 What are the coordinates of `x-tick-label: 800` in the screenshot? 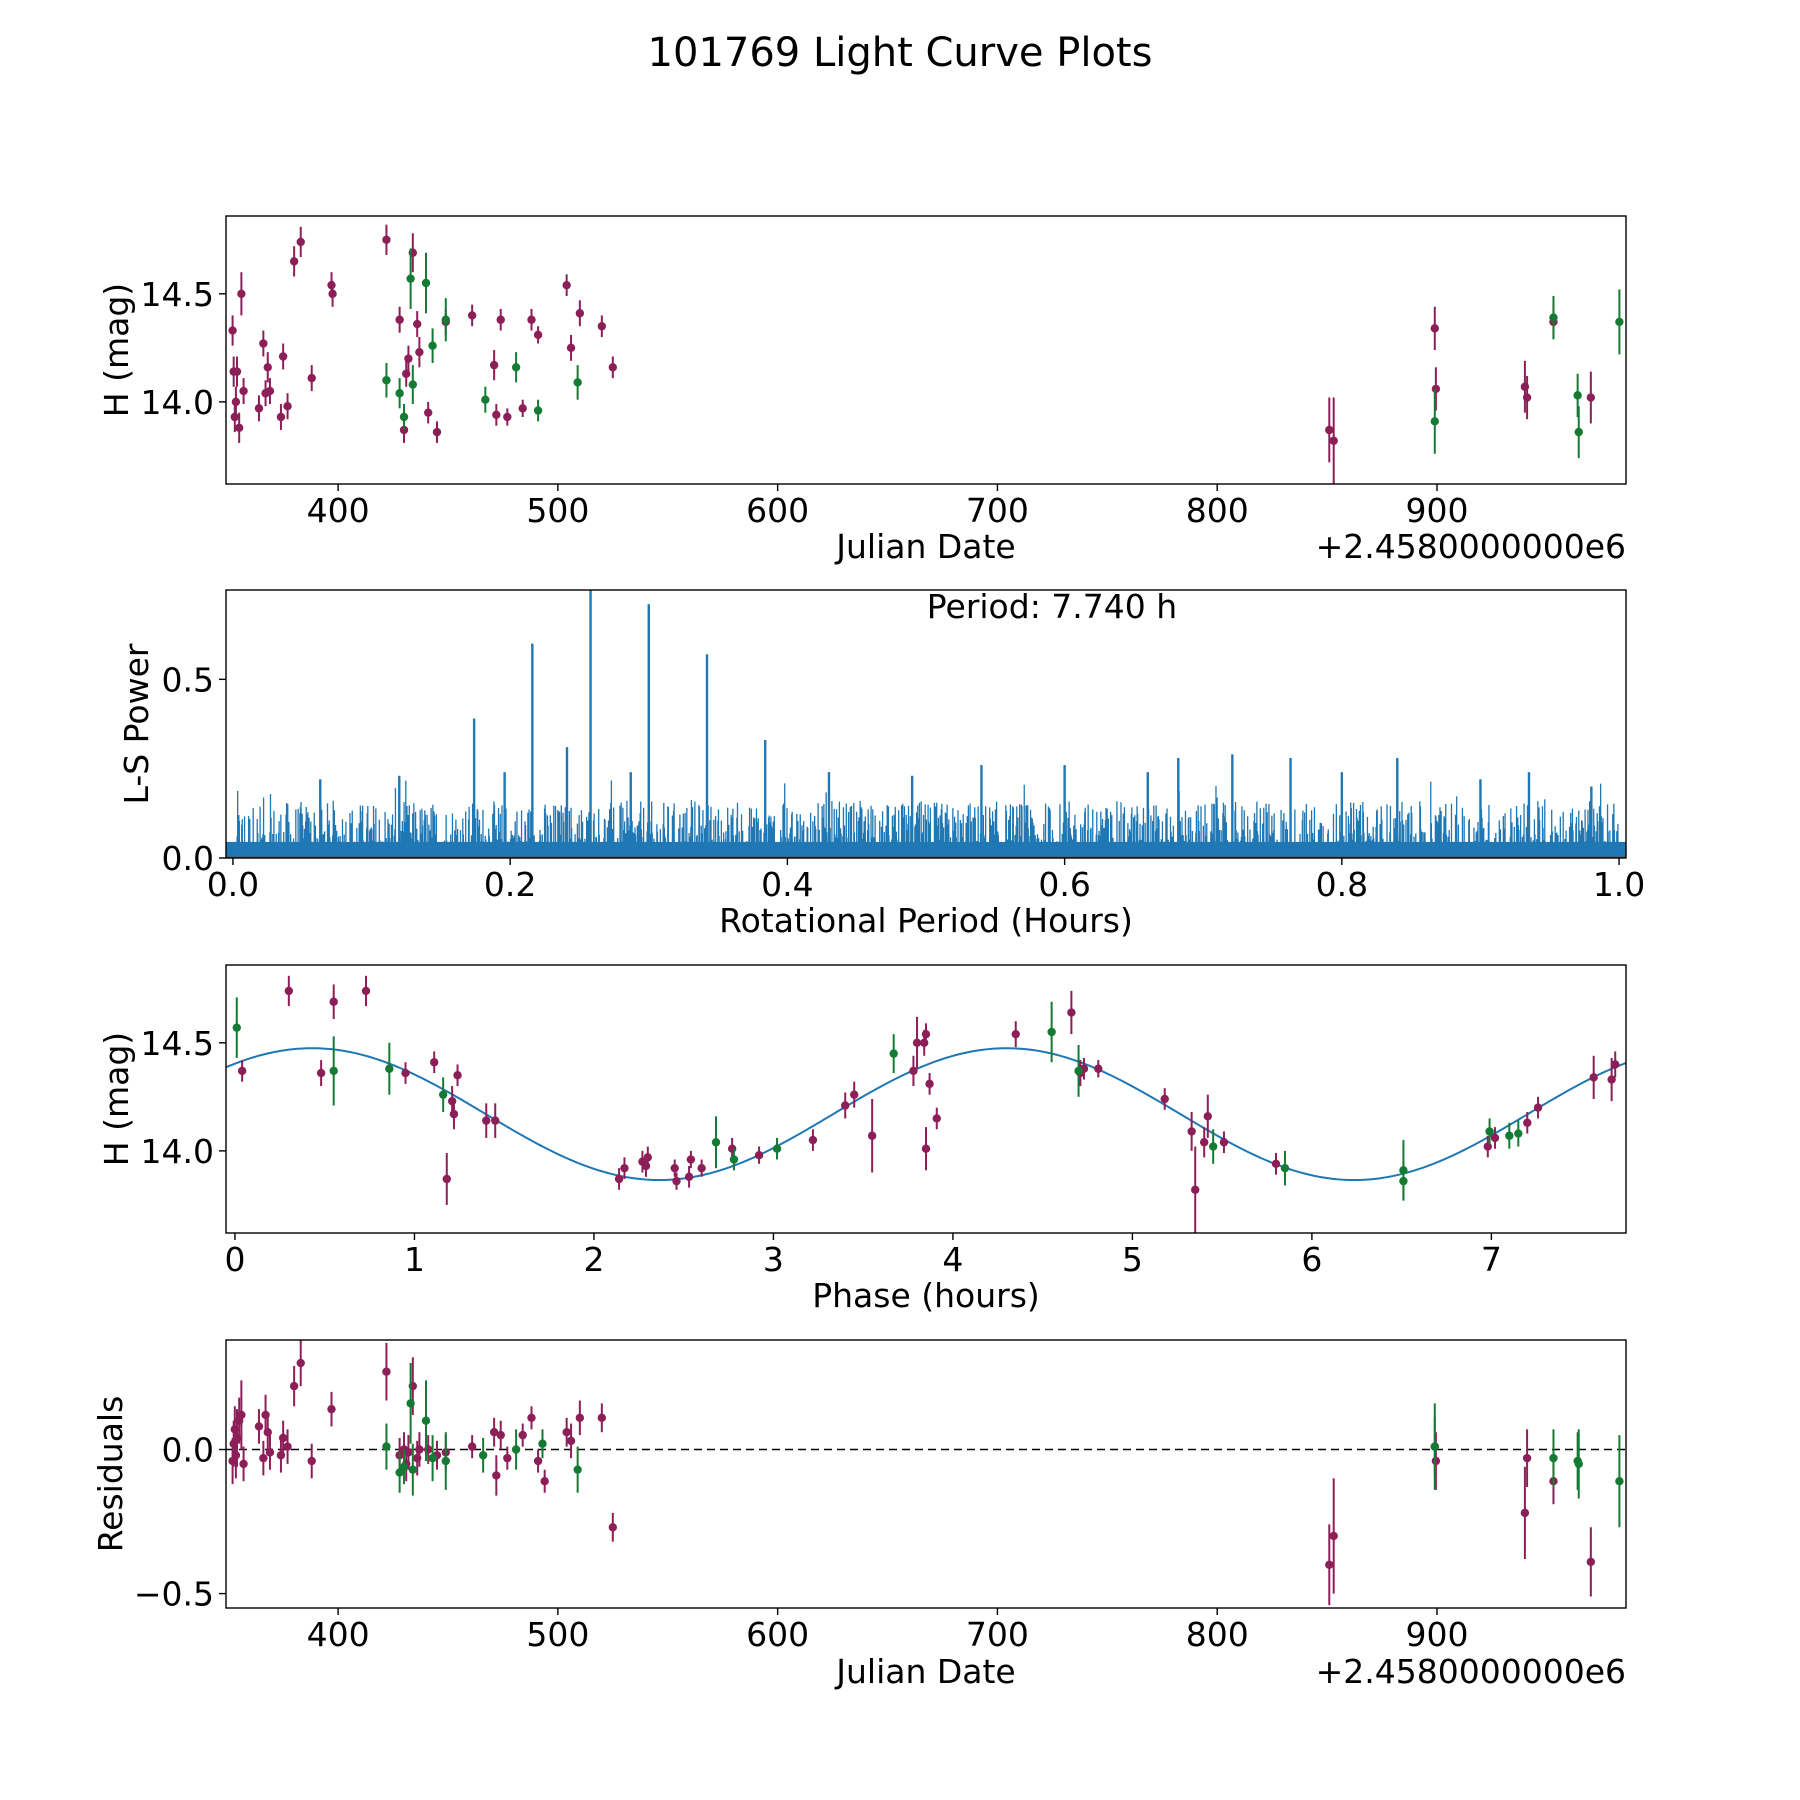 It's located at (1217, 1634).